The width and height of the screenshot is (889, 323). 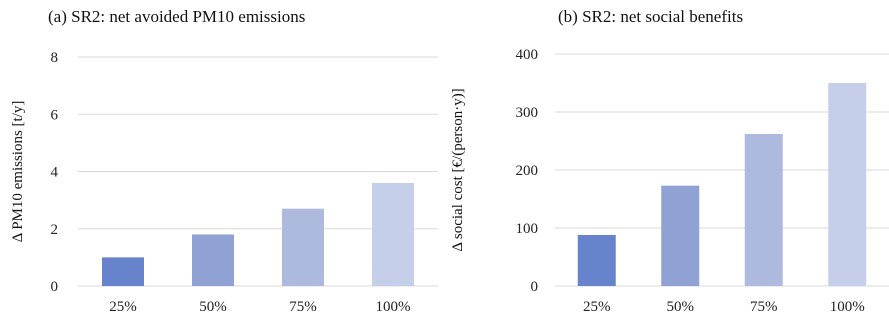 What do you see at coordinates (55, 230) in the screenshot?
I see `y-tick-label: 2` at bounding box center [55, 230].